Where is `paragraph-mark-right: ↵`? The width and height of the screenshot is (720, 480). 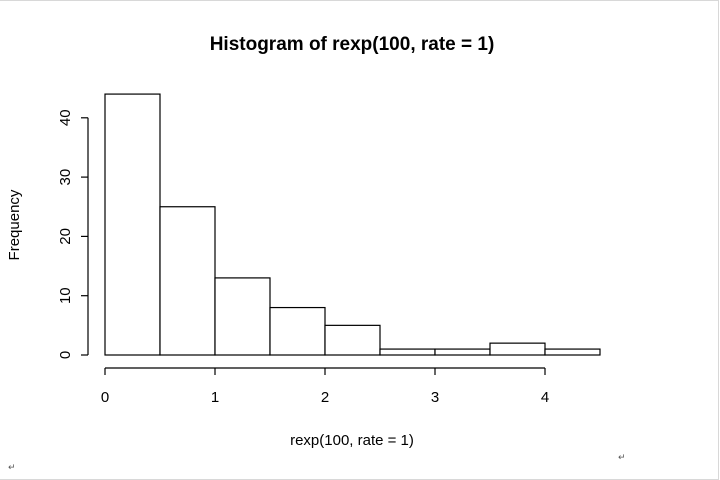
paragraph-mark-right: ↵ is located at coordinates (622, 458).